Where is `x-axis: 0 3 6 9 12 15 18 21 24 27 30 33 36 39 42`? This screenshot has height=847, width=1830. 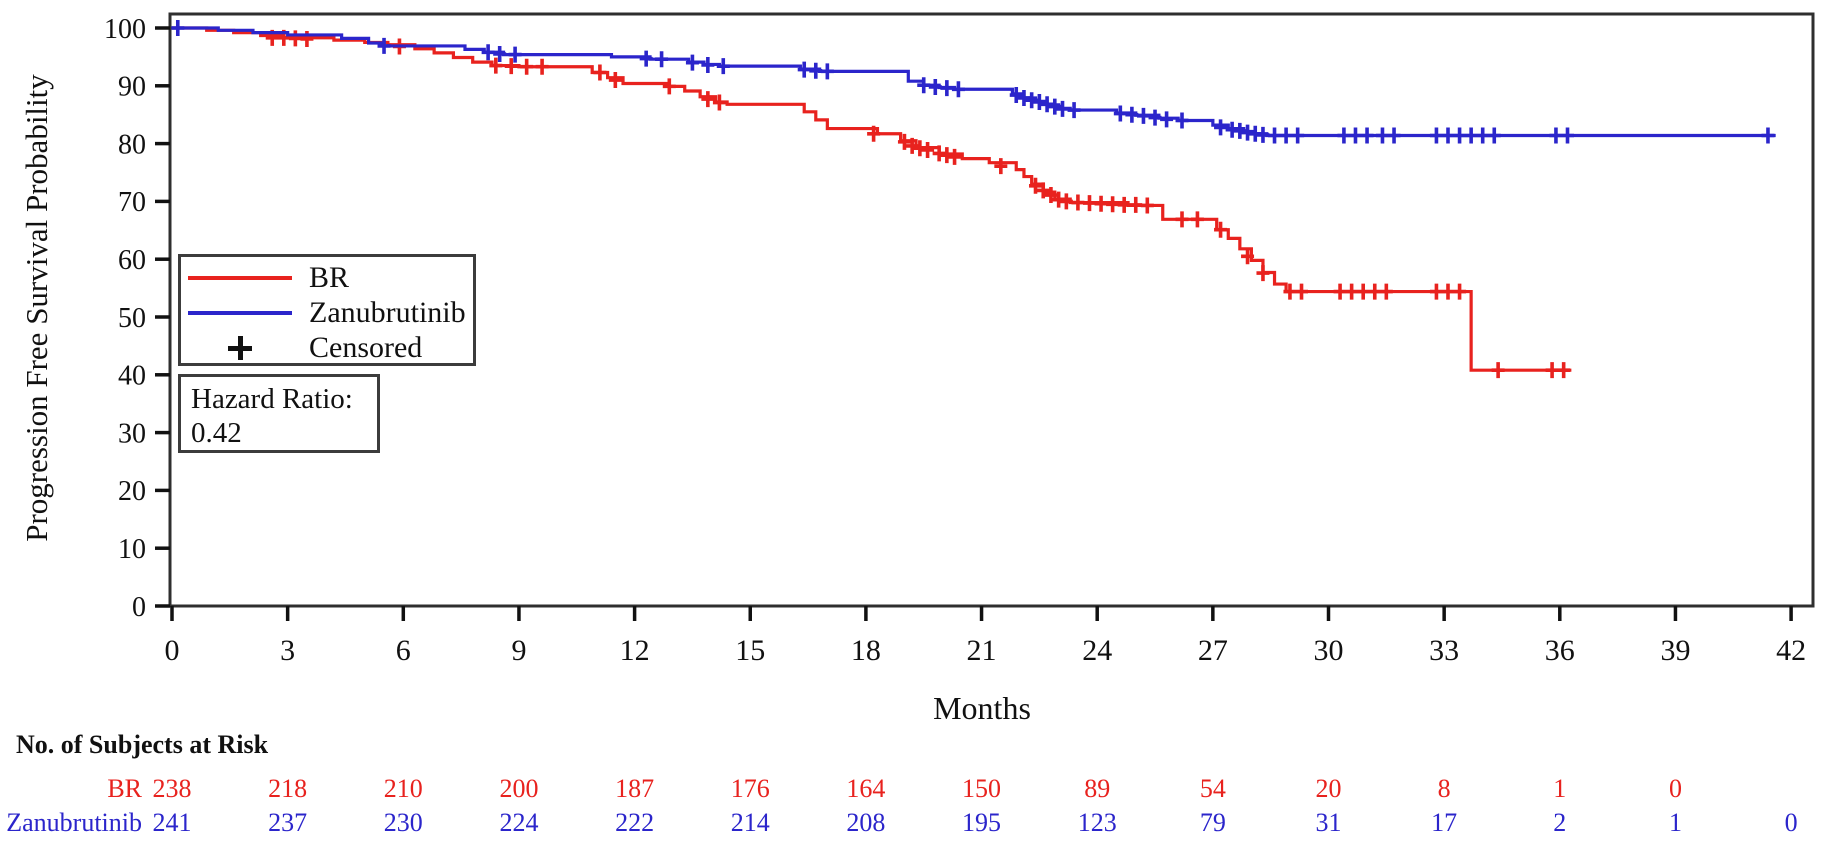 x-axis: 0 3 6 9 12 15 18 21 24 27 30 33 36 39 42 is located at coordinates (985, 636).